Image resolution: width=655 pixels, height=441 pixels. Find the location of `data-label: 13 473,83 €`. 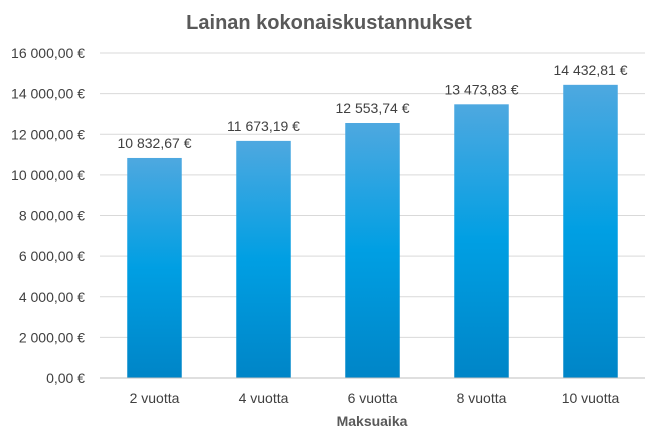

data-label: 13 473,83 € is located at coordinates (482, 89).